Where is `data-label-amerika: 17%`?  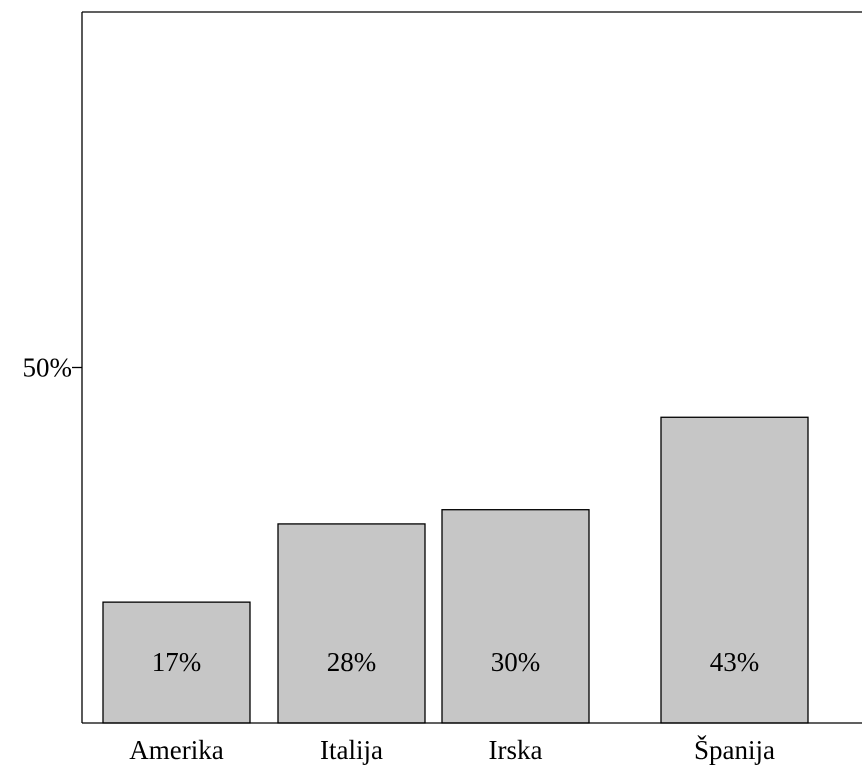
data-label-amerika: 17% is located at coordinates (177, 662).